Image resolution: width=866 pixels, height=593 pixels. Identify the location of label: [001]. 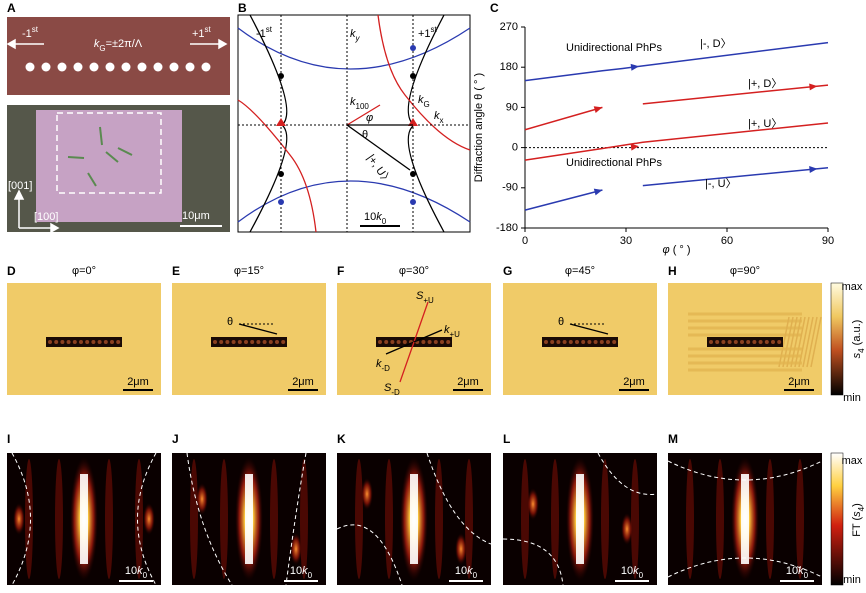
(20, 186).